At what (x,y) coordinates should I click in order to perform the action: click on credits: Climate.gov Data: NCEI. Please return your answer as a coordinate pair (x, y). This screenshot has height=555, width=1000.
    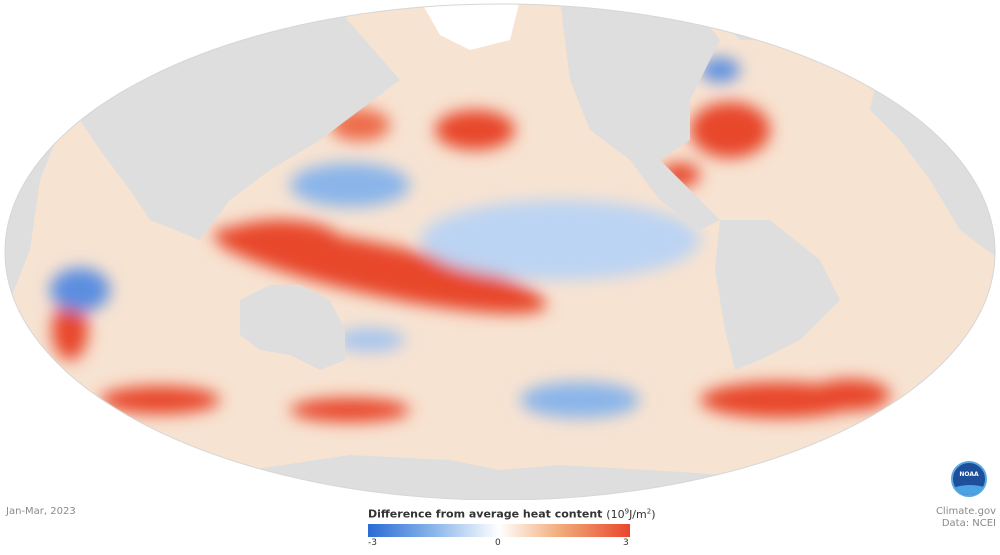
    Looking at the image, I should click on (966, 518).